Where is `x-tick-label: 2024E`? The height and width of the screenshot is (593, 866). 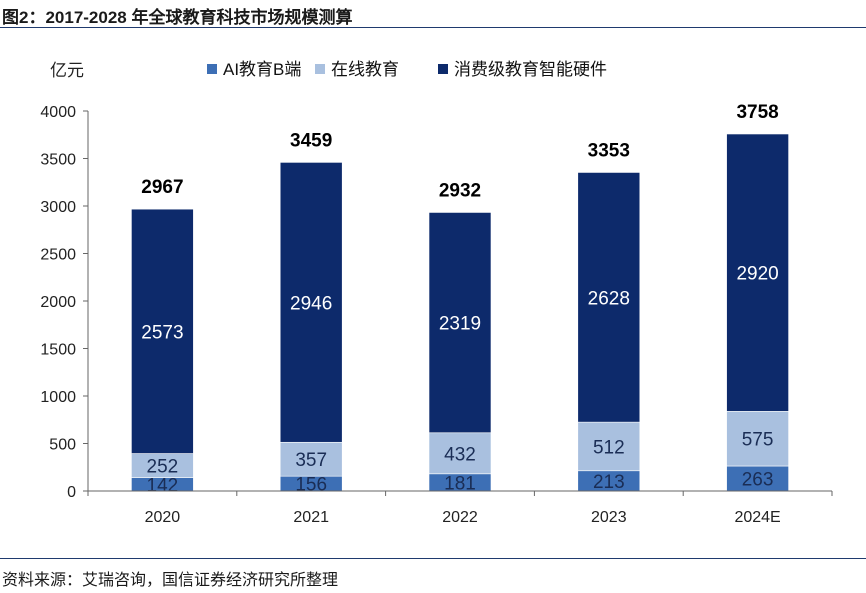
x-tick-label: 2024E is located at coordinates (757, 517).